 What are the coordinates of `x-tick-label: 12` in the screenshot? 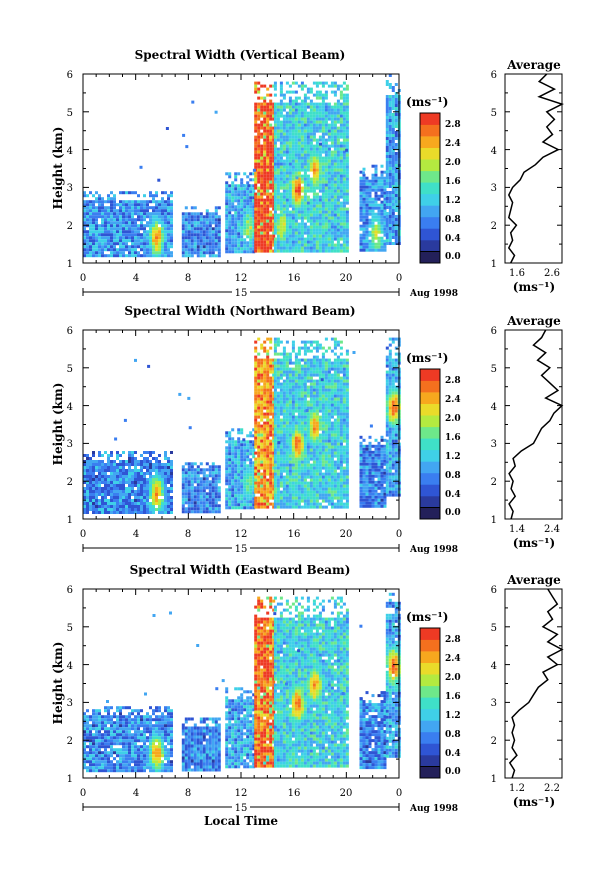 It's located at (241, 278).